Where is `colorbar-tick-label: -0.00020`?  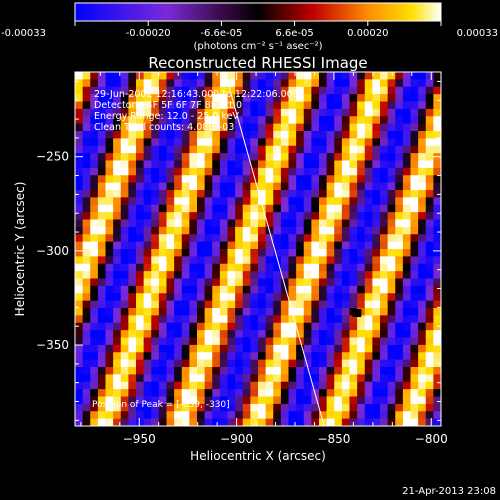 colorbar-tick-label: -0.00020 is located at coordinates (148, 33).